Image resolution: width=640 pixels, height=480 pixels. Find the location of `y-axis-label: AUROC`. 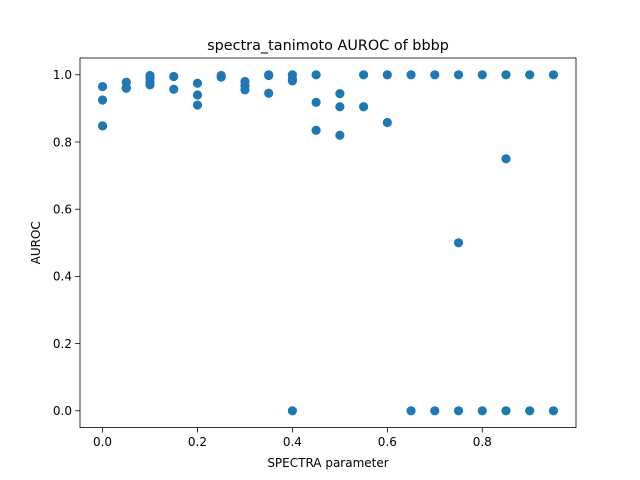

y-axis-label: AUROC is located at coordinates (36, 242).